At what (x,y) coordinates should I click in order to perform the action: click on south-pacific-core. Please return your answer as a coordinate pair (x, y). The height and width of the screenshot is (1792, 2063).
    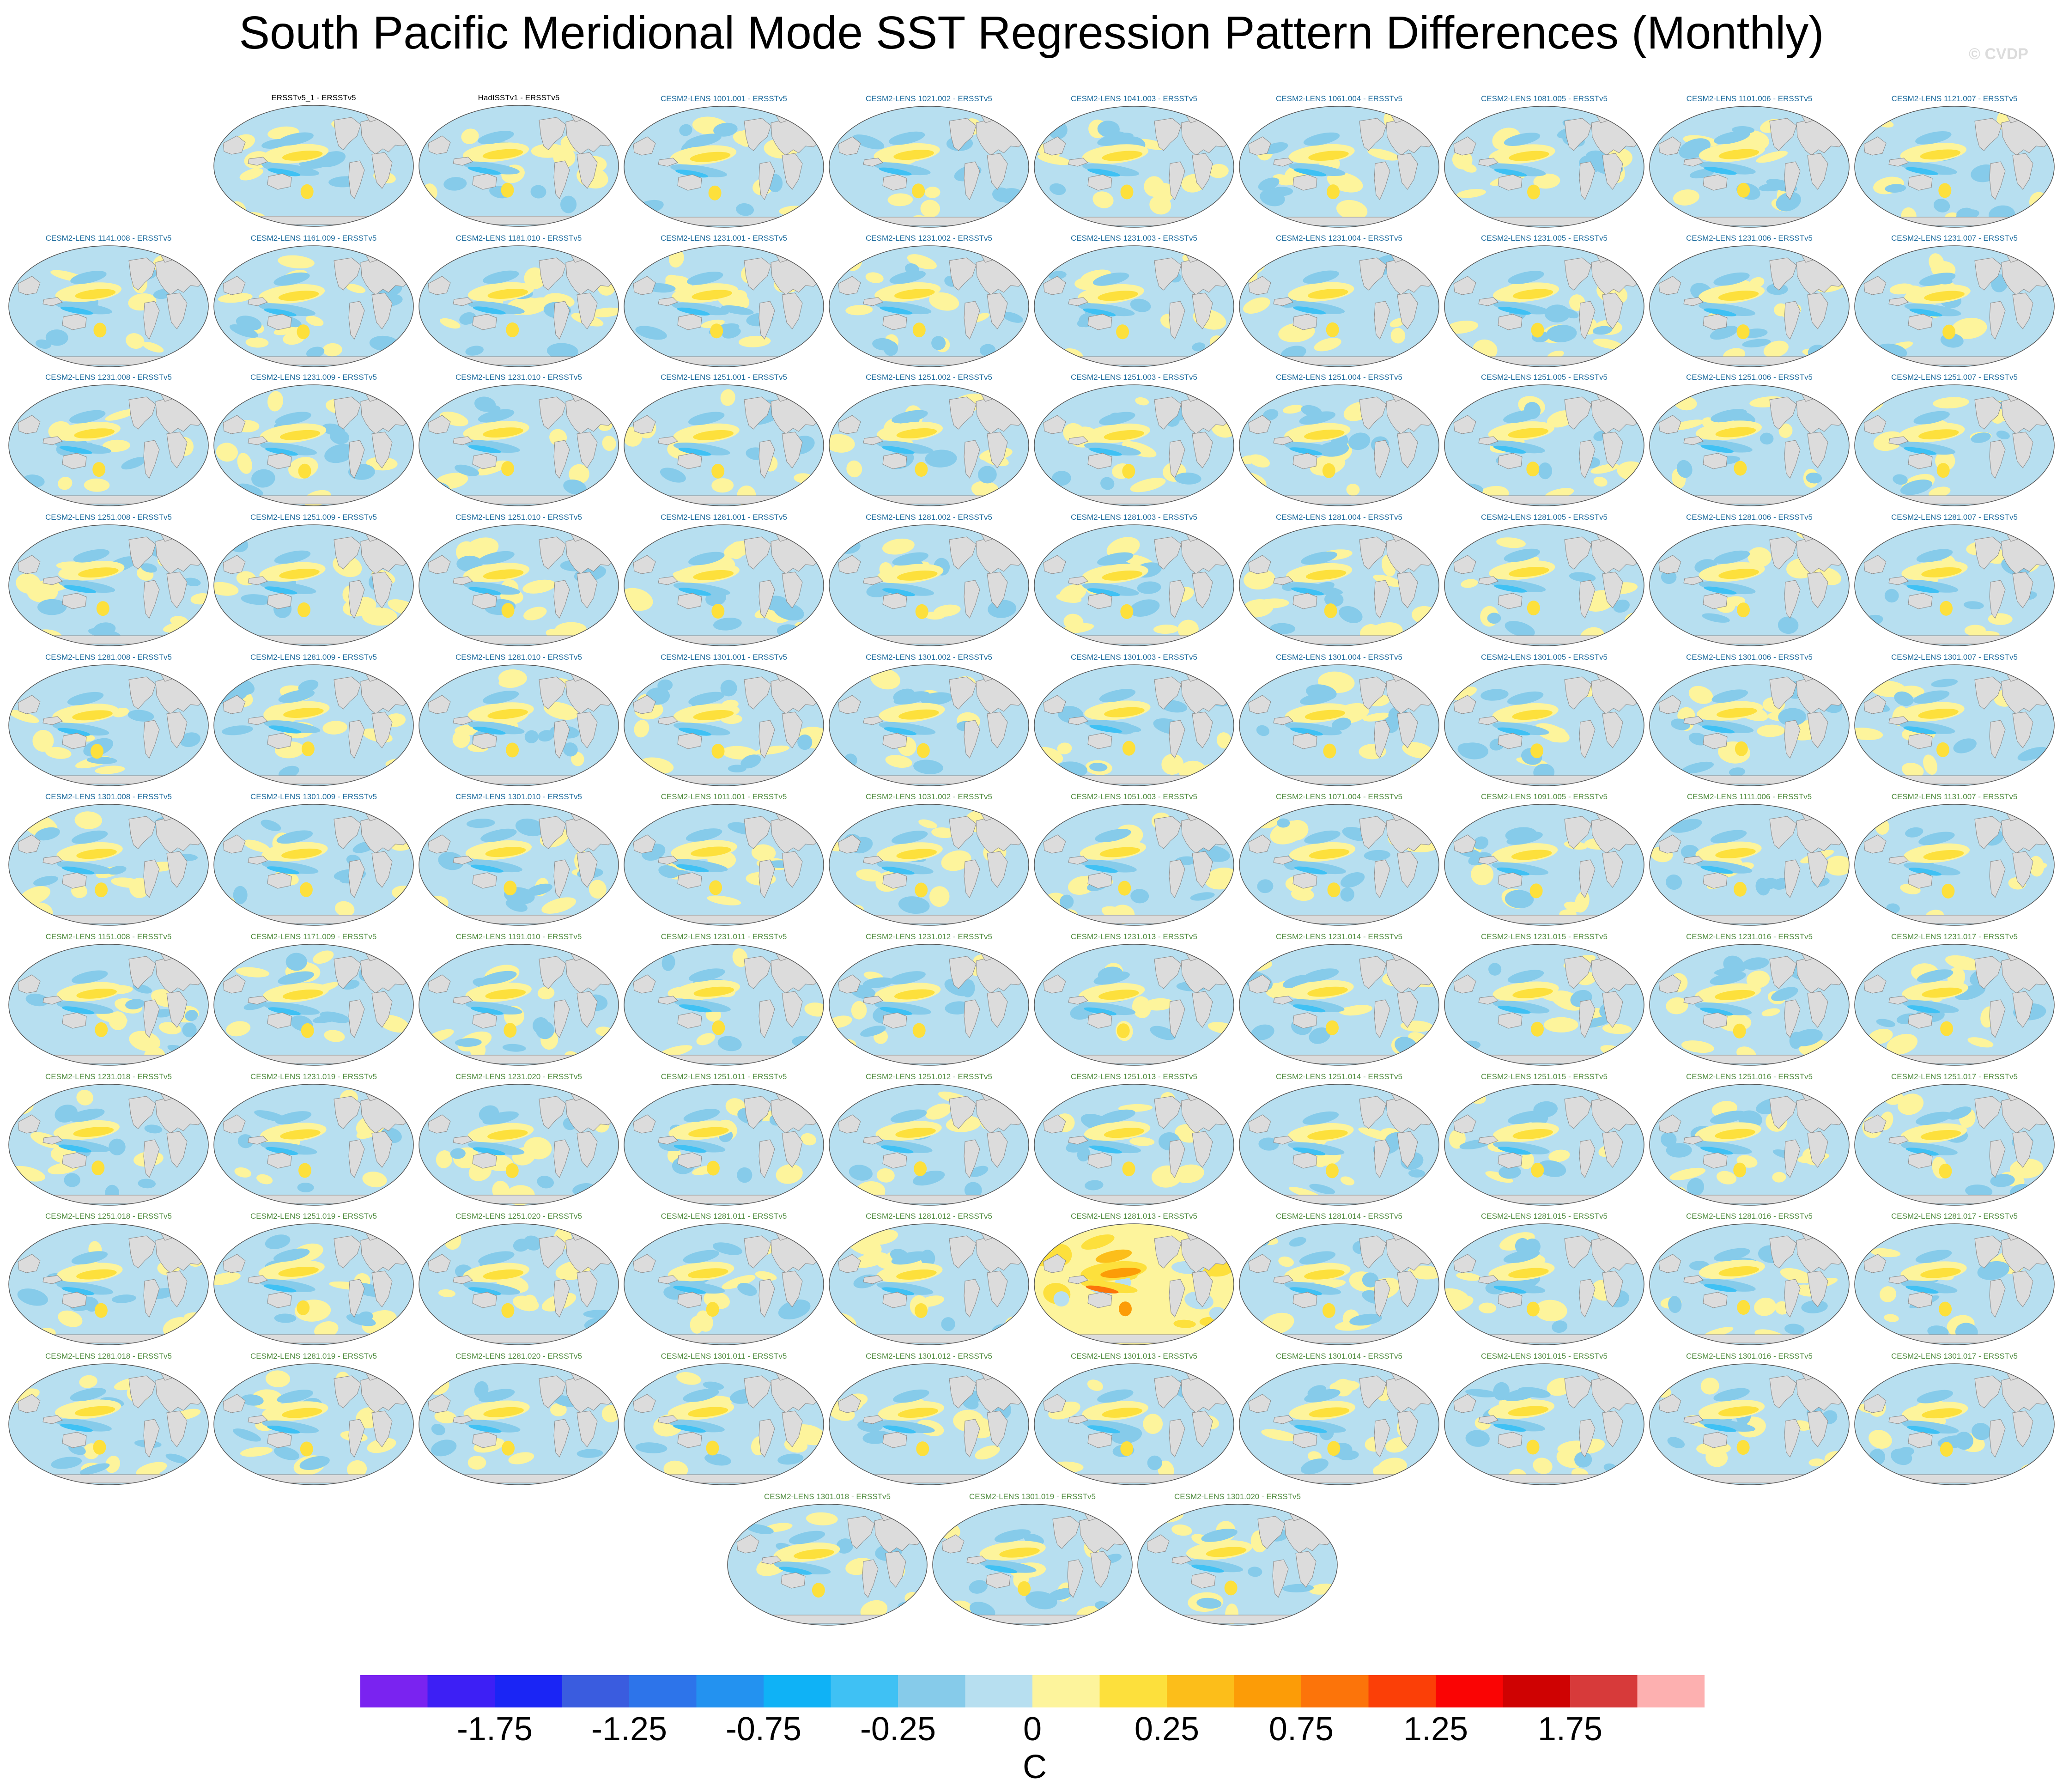
    Looking at the image, I should click on (1716, 1150).